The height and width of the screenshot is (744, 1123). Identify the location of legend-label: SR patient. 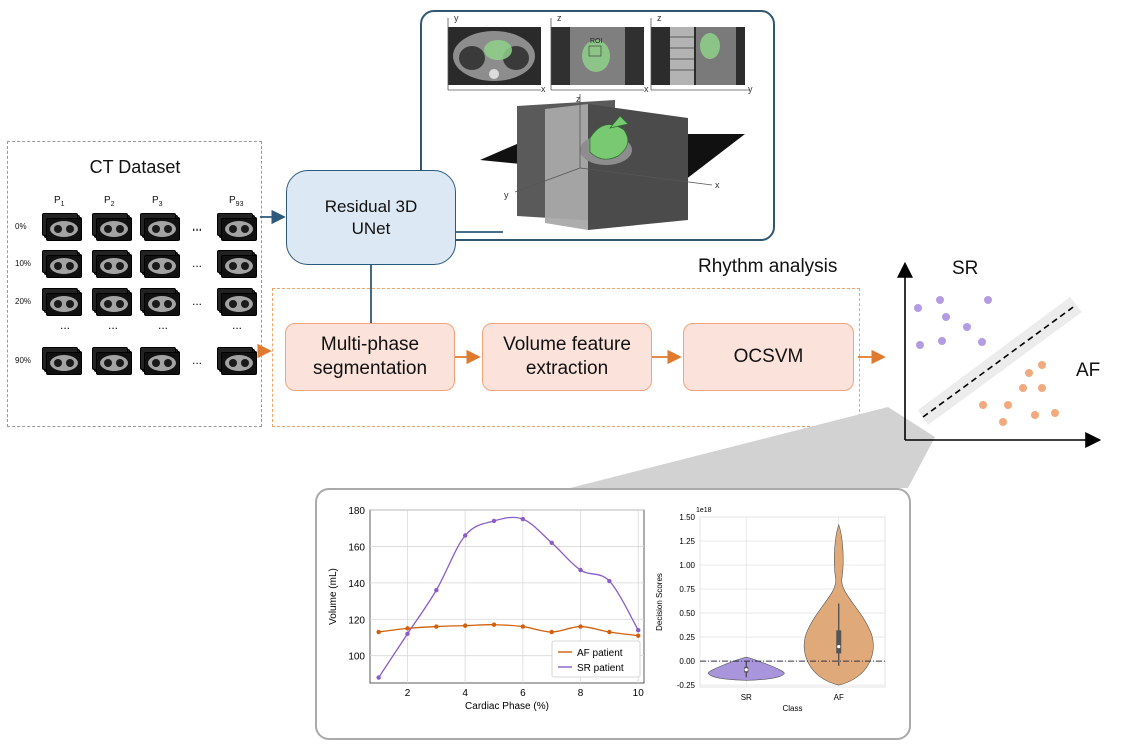
(600, 668).